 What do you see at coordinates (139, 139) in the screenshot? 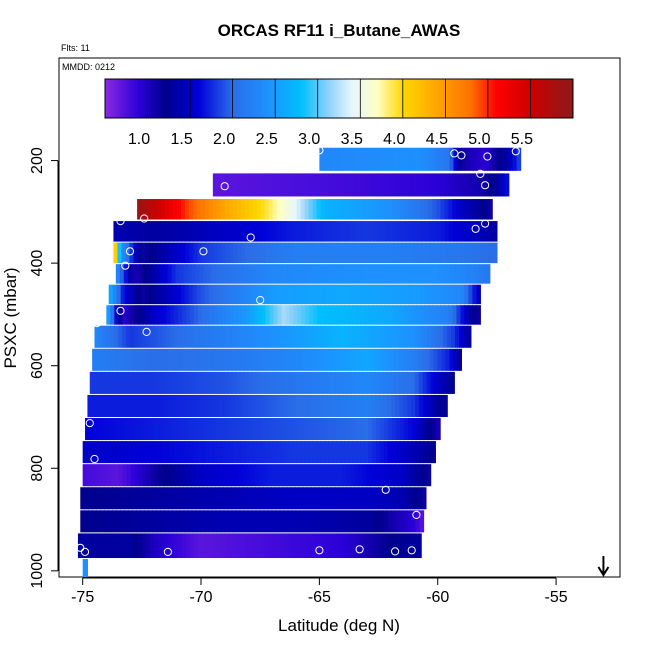
I see `colorbar-tick-label: 1.0` at bounding box center [139, 139].